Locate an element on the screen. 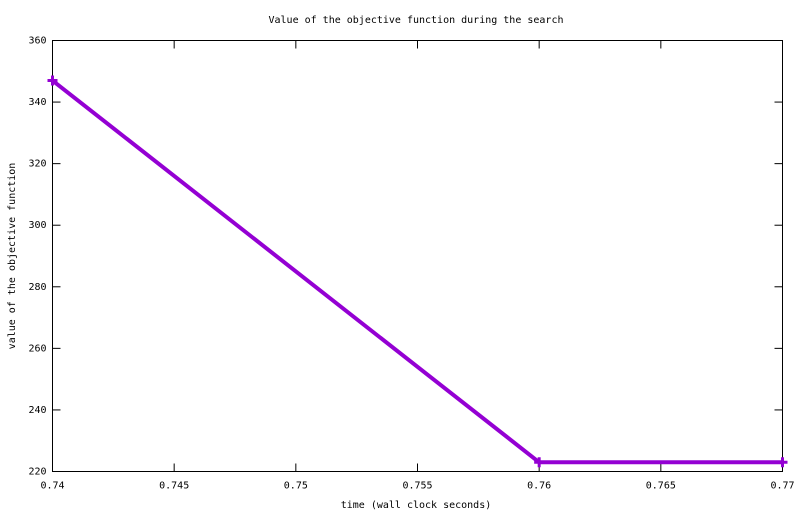  x-tick-label: 0.745 is located at coordinates (174, 486).